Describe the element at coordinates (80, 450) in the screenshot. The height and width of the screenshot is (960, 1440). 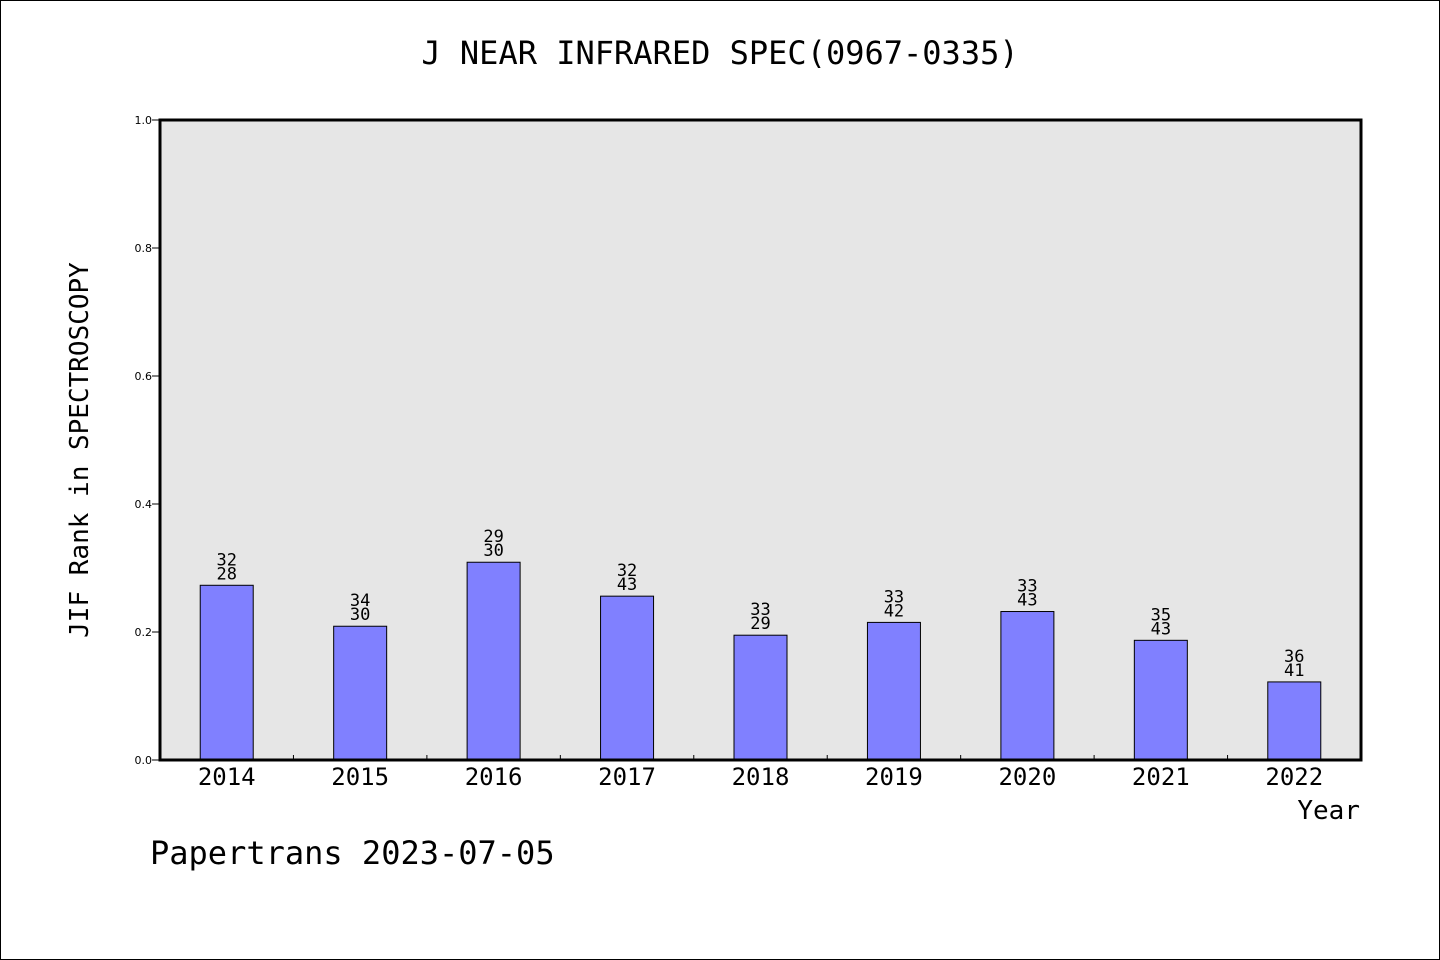
I see `y-axis-label: JIF Rank in SPECTROSCOPY` at that location.